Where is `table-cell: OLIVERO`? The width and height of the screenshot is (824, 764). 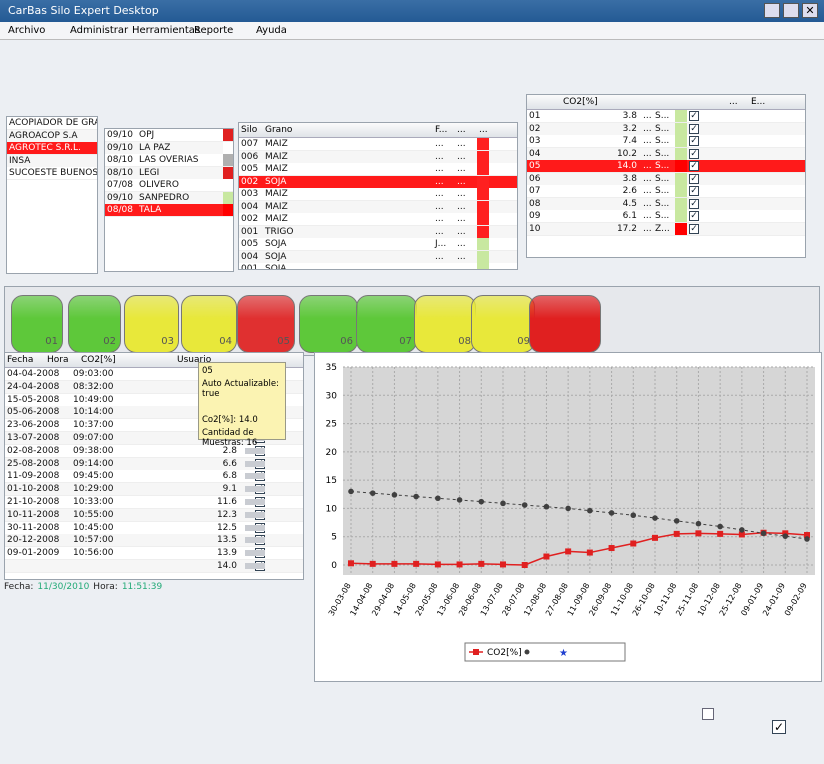 table-cell: OLIVERO is located at coordinates (159, 185).